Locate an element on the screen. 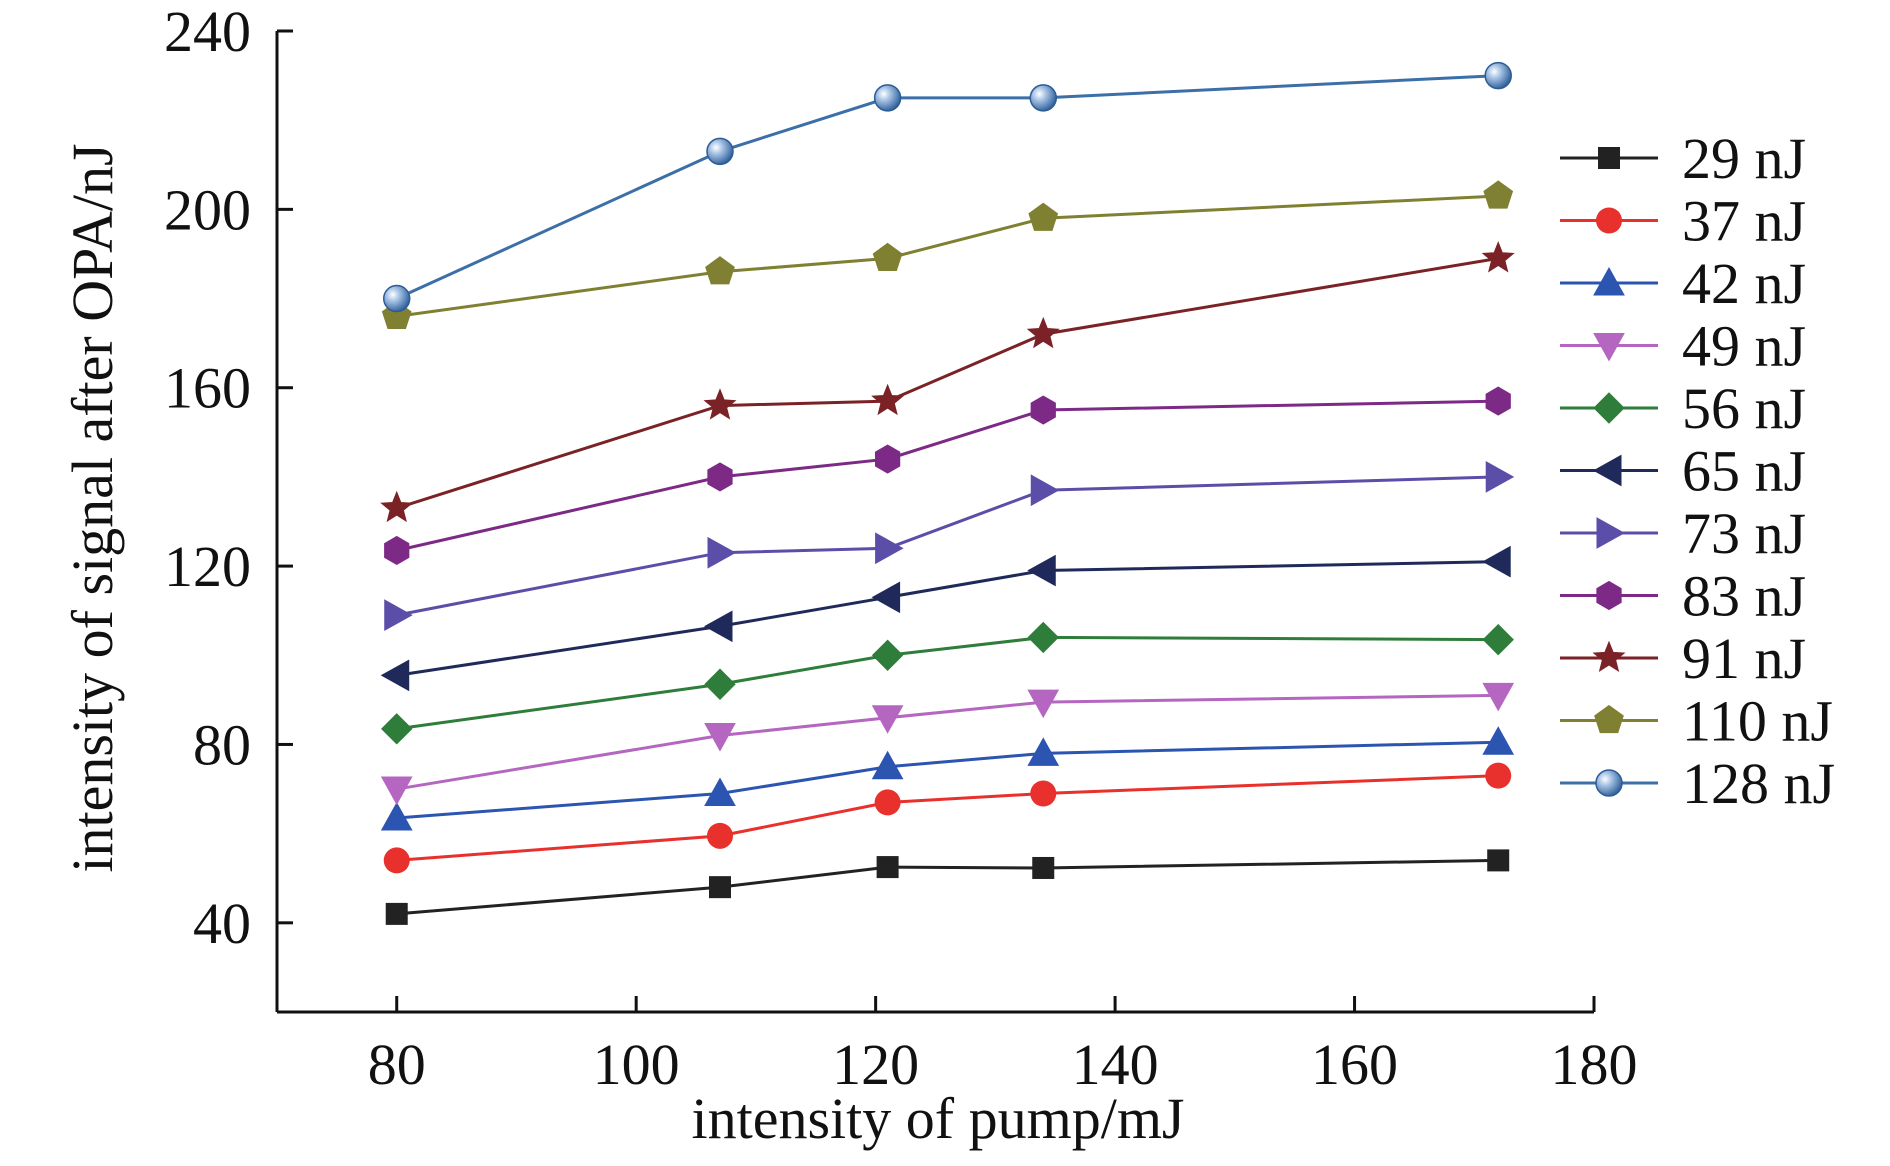  x-tick-label: 80 is located at coordinates (397, 1064).